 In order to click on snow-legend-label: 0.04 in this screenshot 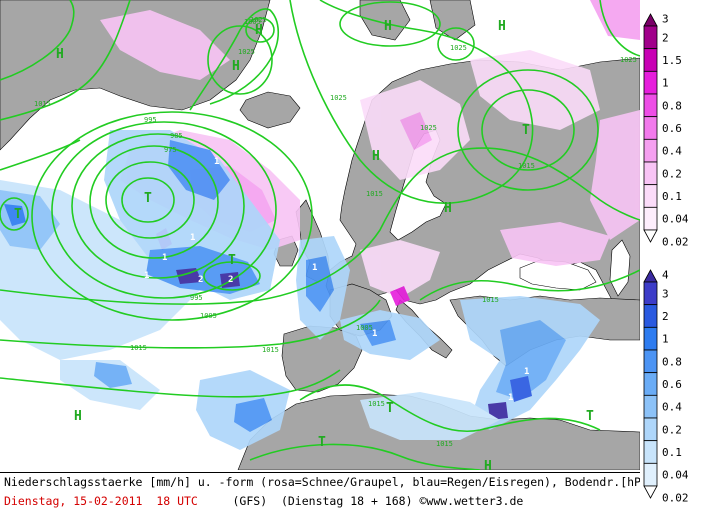, I will do `click(675, 219)`.